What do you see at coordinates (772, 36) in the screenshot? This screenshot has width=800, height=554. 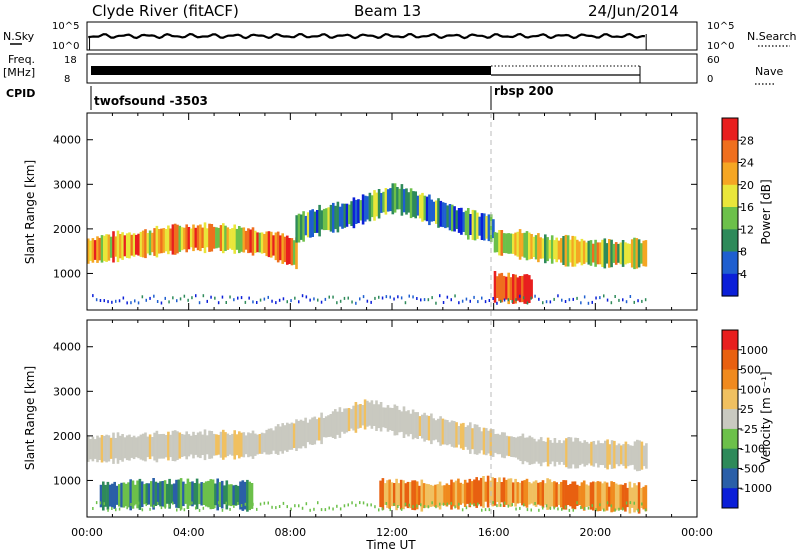 I see `nsearch-label: N.Search` at bounding box center [772, 36].